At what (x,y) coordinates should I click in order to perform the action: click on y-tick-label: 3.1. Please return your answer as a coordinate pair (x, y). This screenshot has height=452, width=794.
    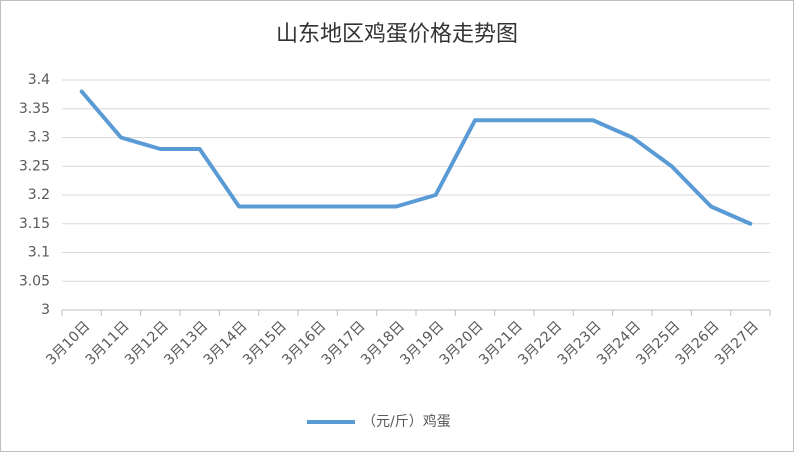
    Looking at the image, I should click on (39, 253).